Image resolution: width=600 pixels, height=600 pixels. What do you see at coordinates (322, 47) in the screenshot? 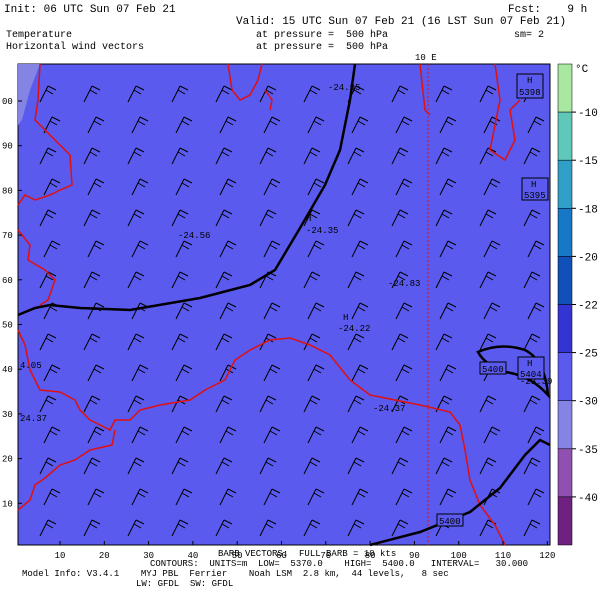
I see `field-level: at pressure = 500 hPa` at bounding box center [322, 47].